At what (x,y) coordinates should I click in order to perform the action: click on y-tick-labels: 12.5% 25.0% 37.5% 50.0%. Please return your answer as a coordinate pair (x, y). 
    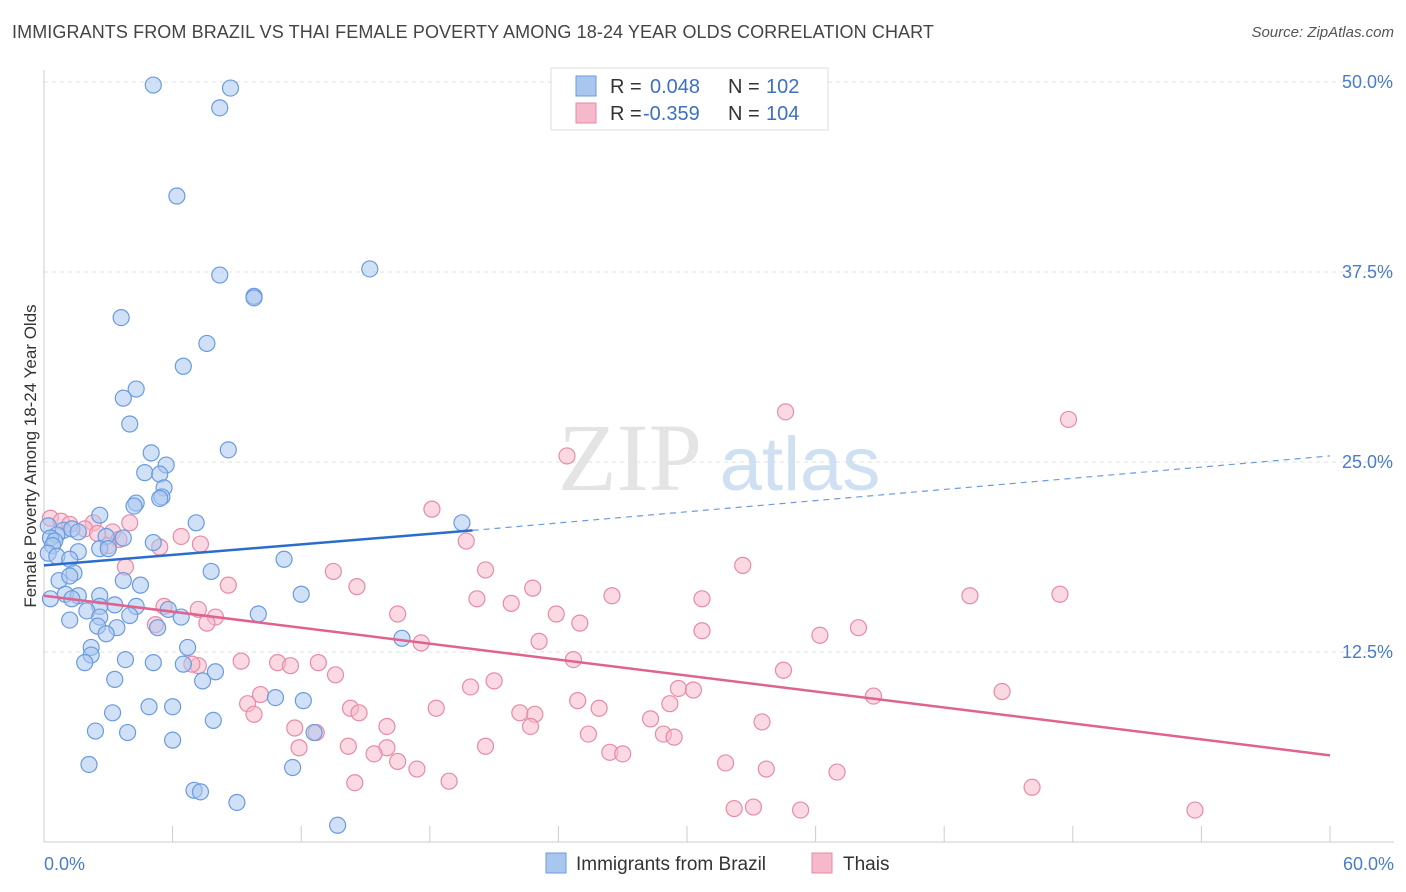
    Looking at the image, I should click on (1367, 367).